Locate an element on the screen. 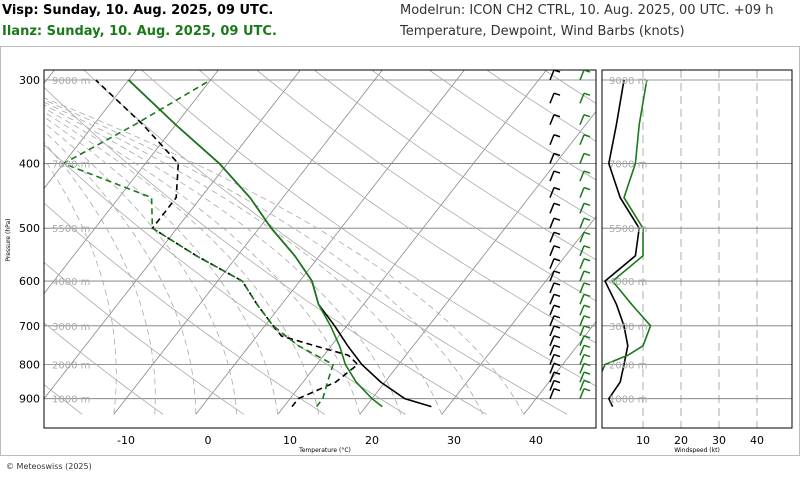 The height and width of the screenshot is (480, 800). wind-height-label: 1000 m is located at coordinates (628, 400).